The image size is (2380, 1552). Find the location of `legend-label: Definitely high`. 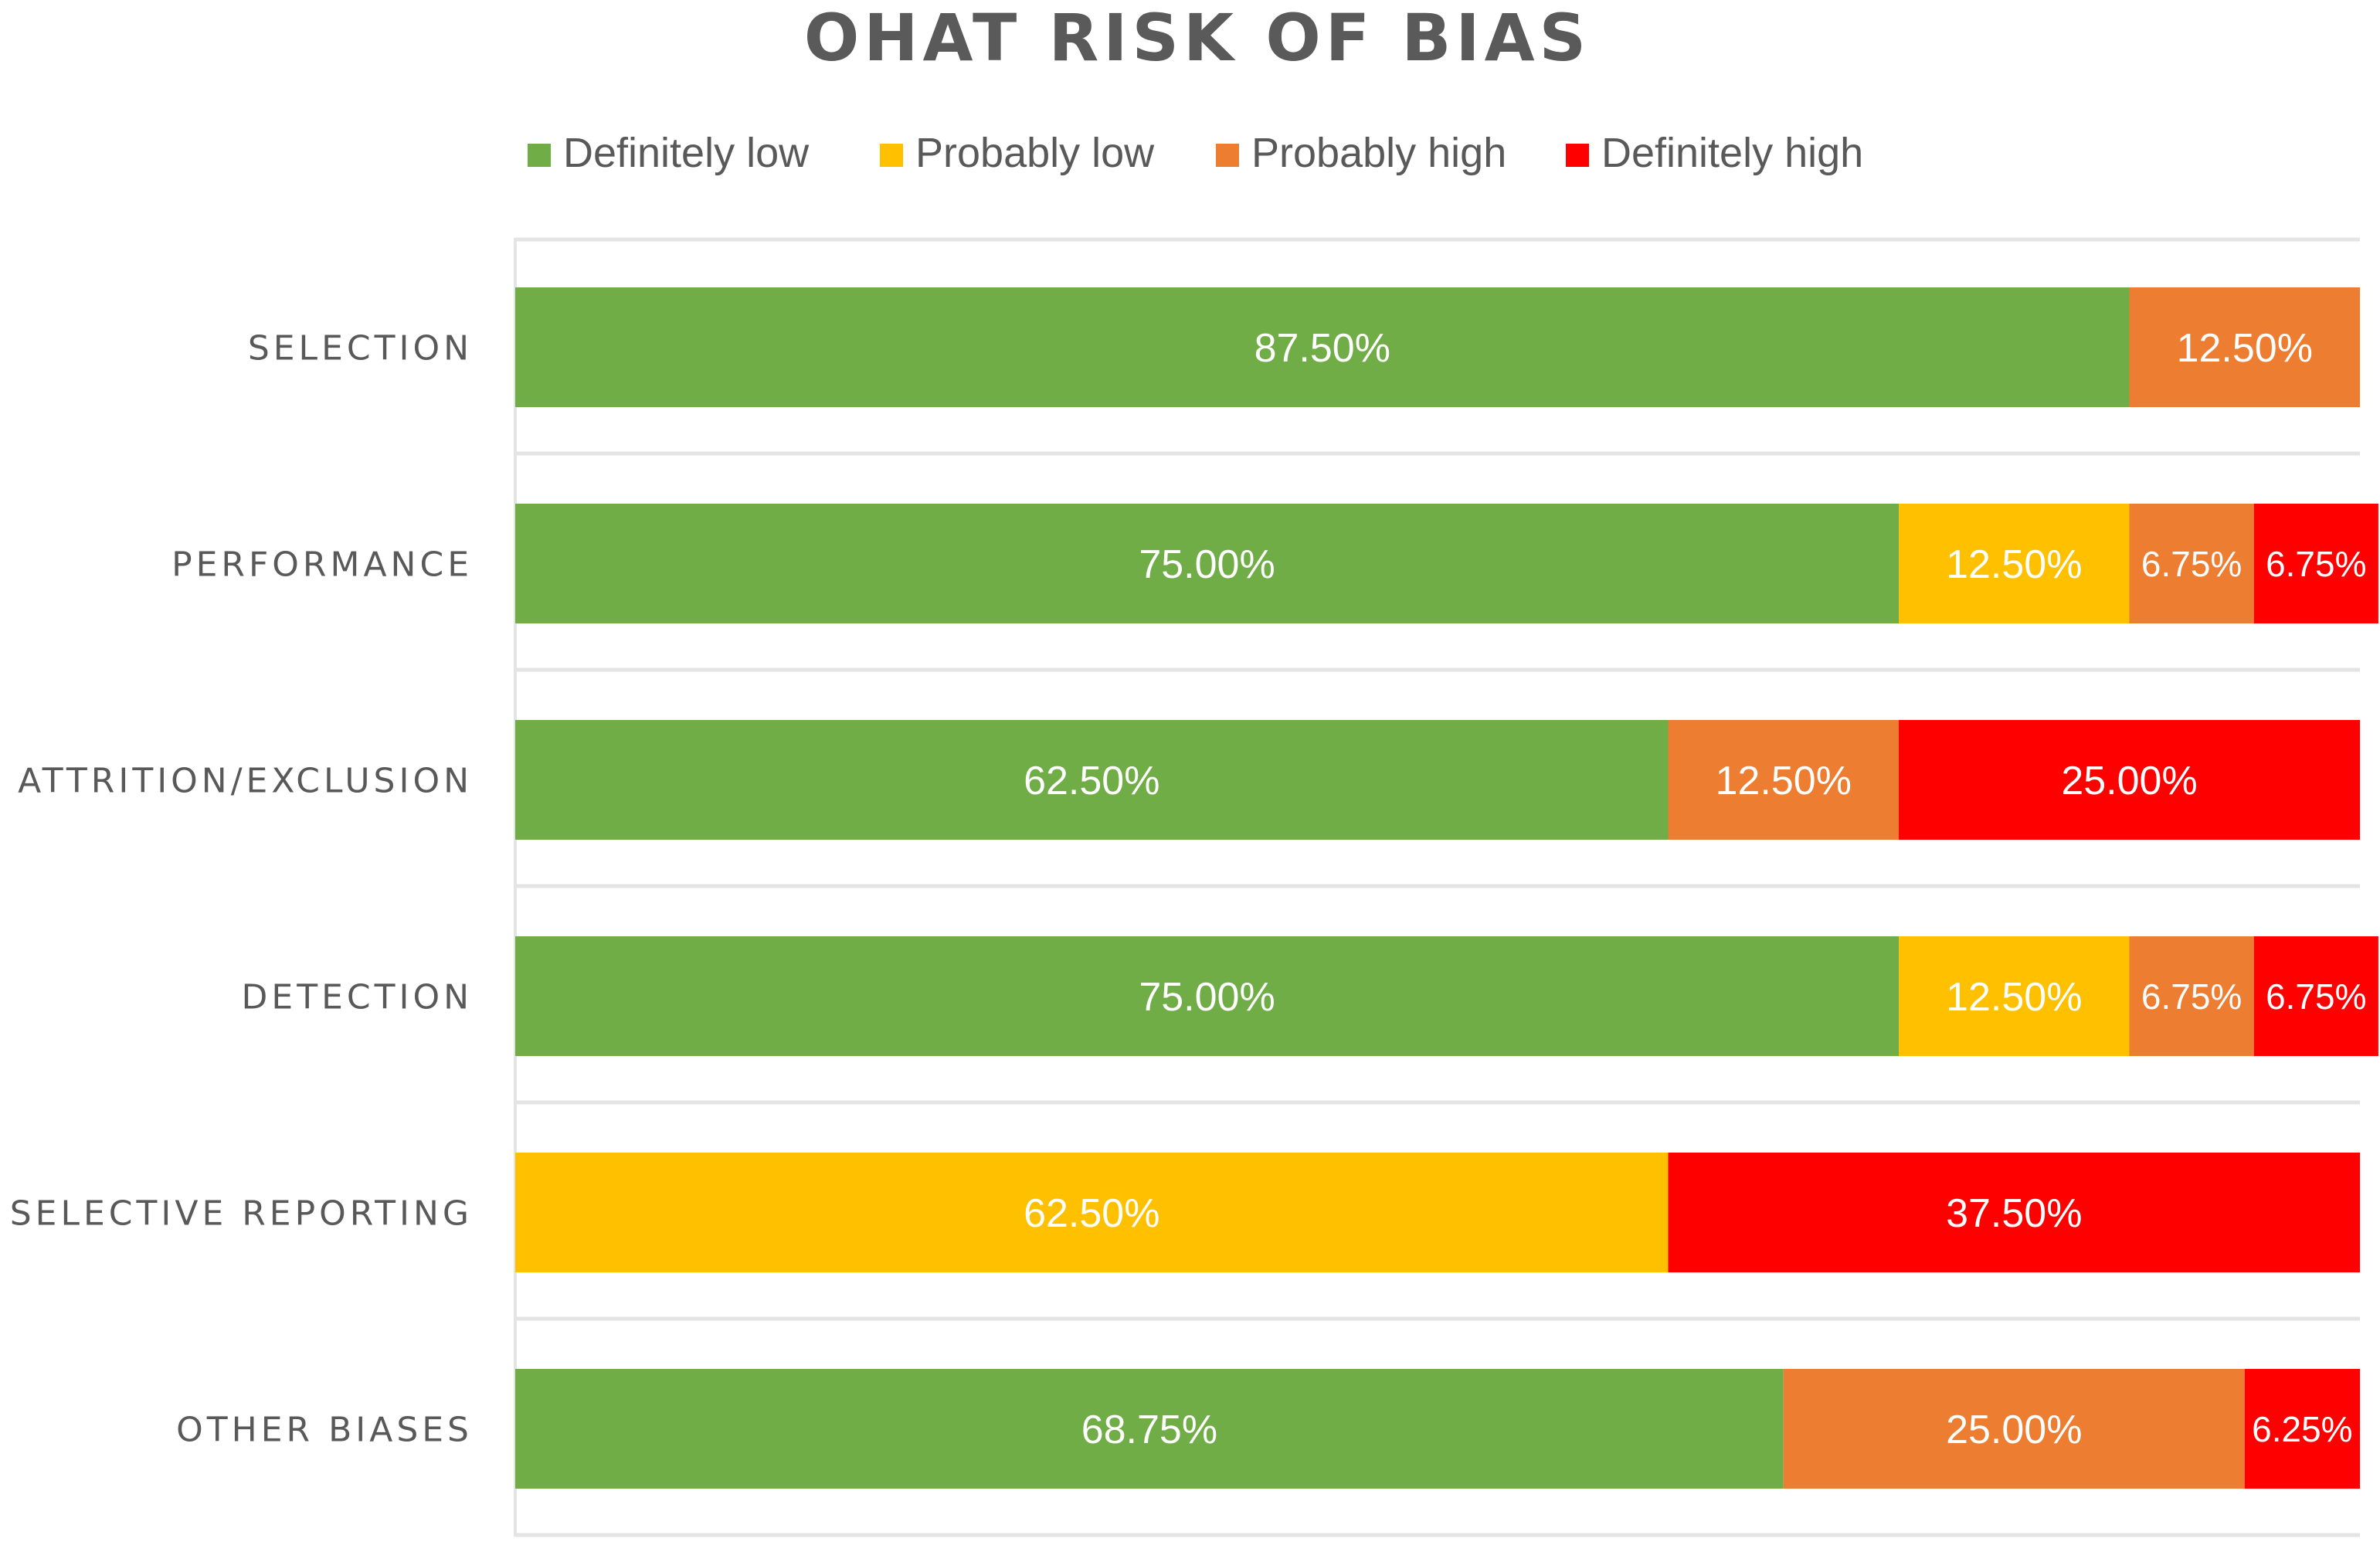

legend-label: Definitely high is located at coordinates (1732, 153).